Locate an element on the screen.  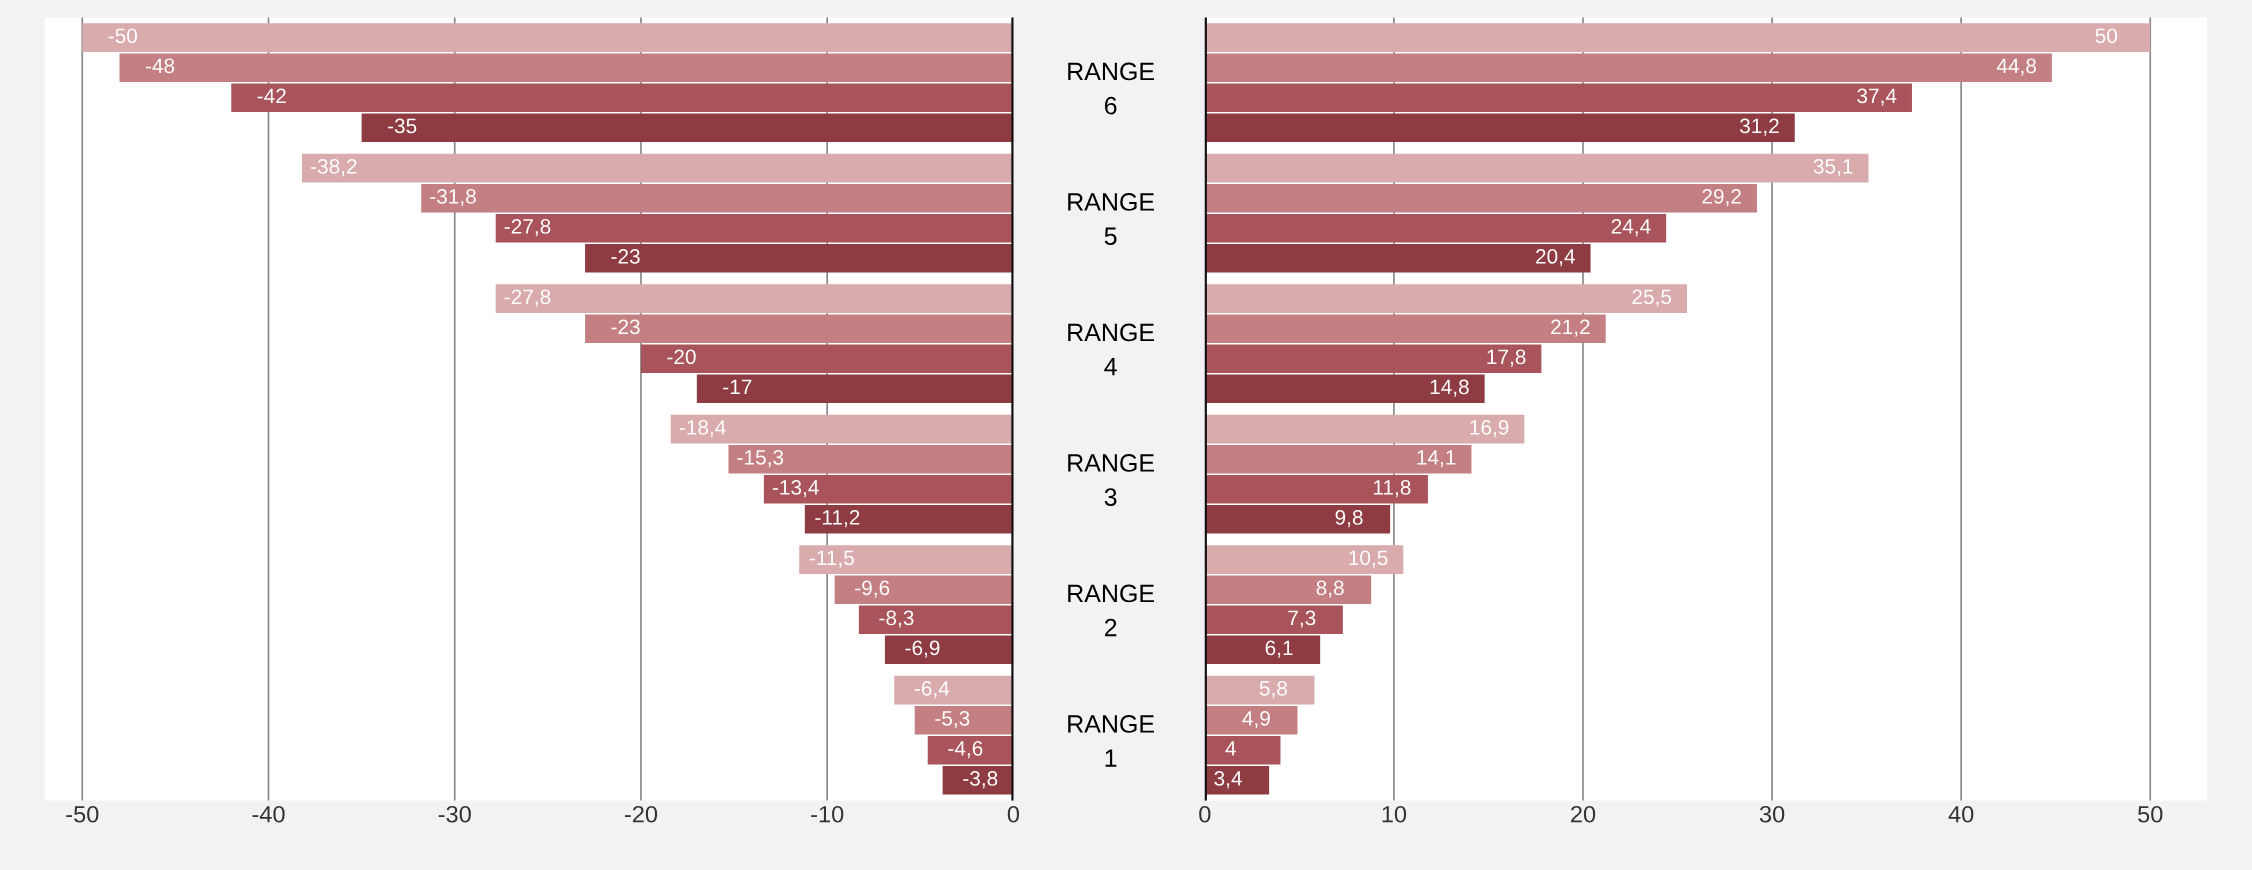
x-tick-label: -40 is located at coordinates (268, 814).